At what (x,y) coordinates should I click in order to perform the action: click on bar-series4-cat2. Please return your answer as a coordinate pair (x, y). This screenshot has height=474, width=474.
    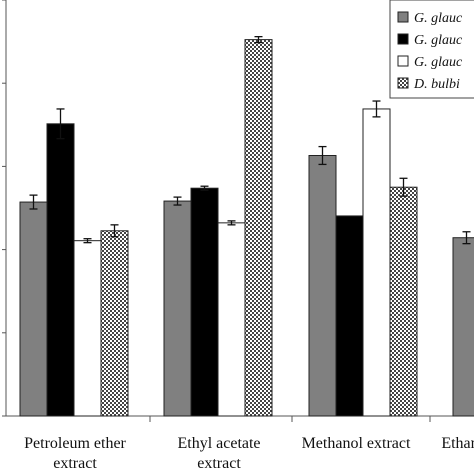
    Looking at the image, I should click on (258, 228).